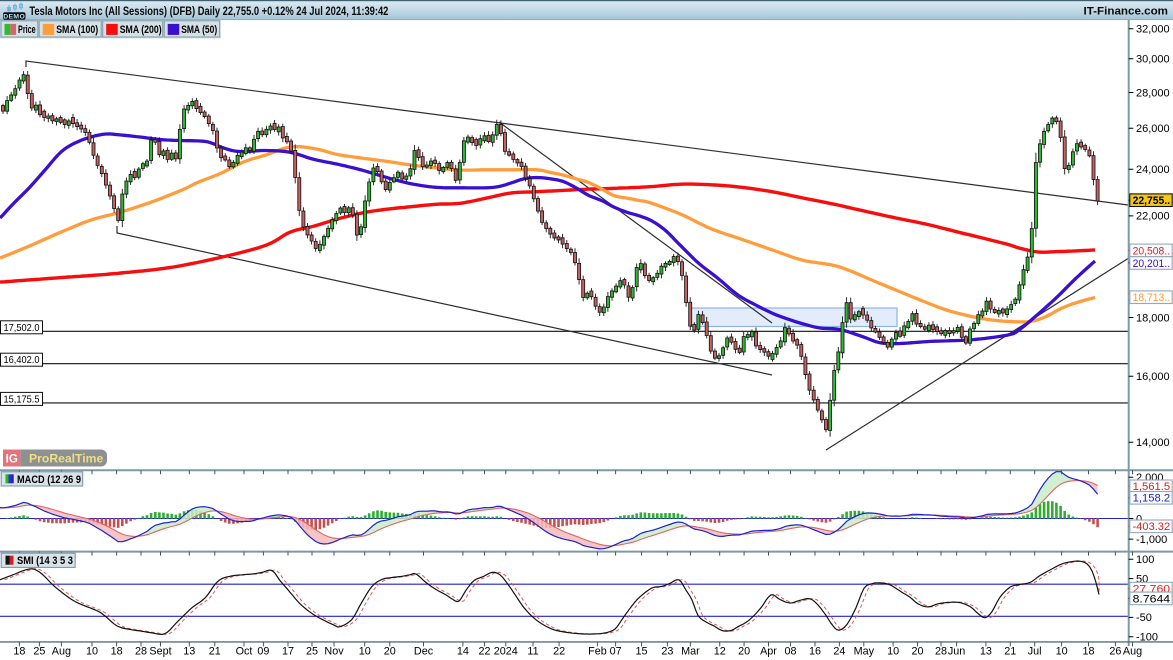  What do you see at coordinates (1115, 652) in the screenshot?
I see `svg-text: 26` at bounding box center [1115, 652].